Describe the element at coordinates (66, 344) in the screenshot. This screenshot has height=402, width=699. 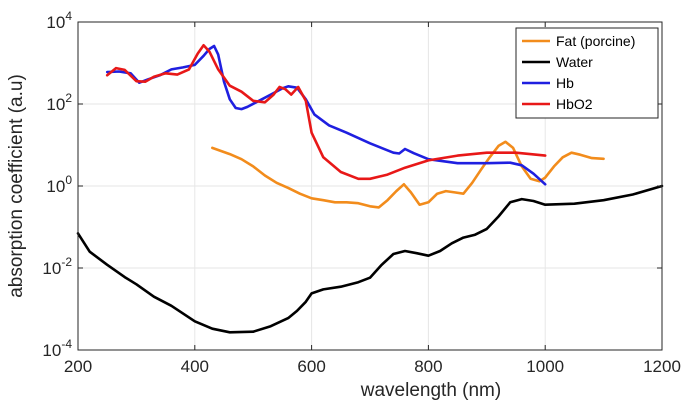
I see `y-tick-exponent: -4` at that location.